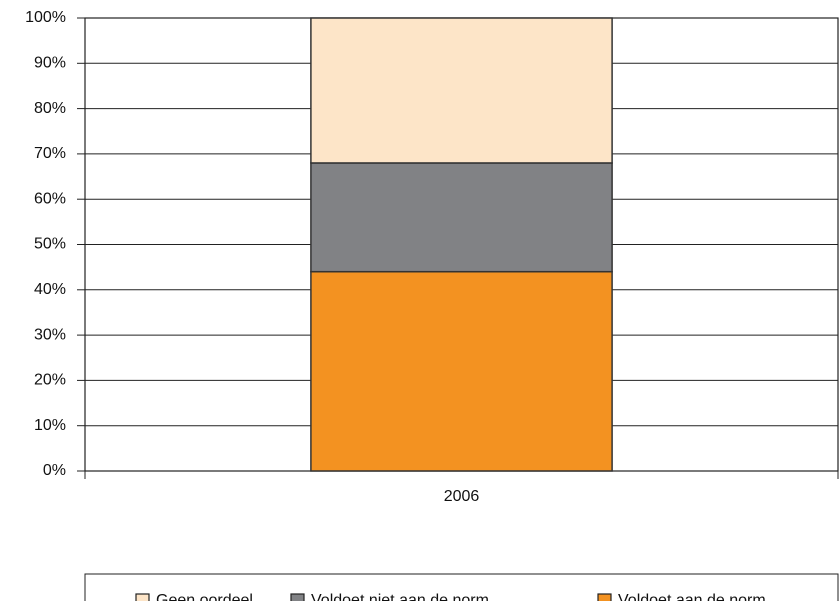  What do you see at coordinates (45, 17) in the screenshot?
I see `y-tick-label: 100%` at bounding box center [45, 17].